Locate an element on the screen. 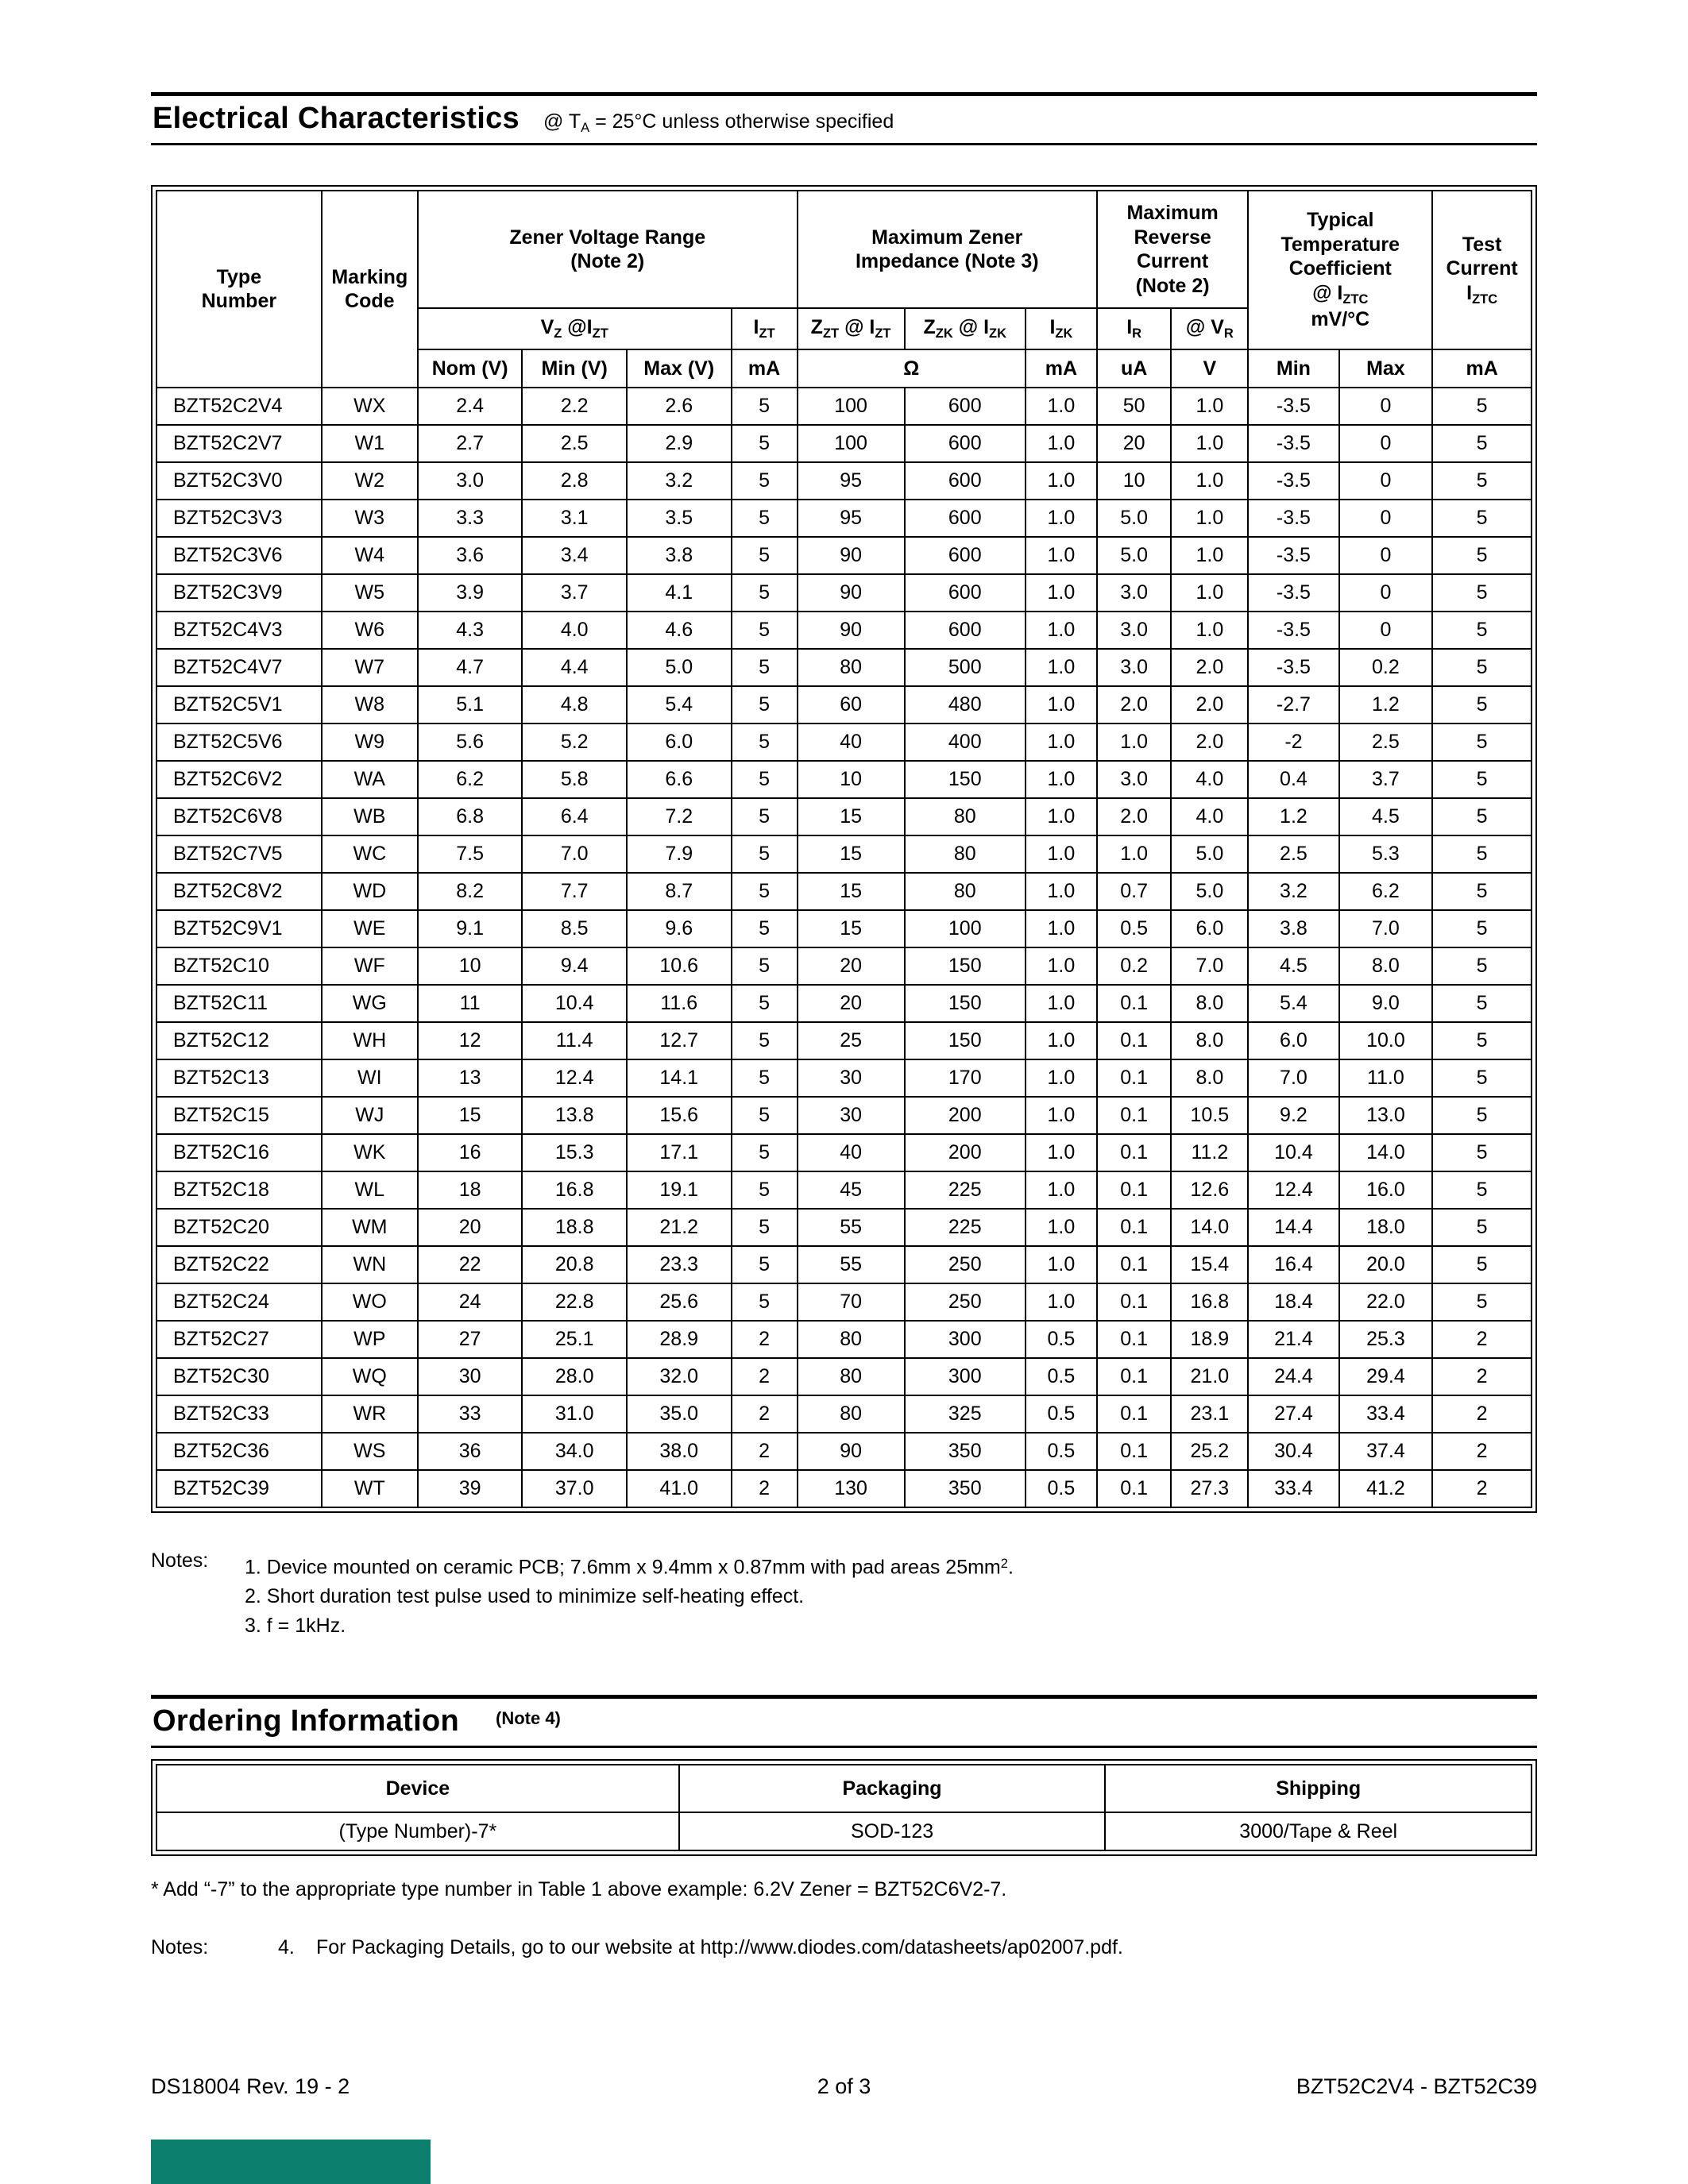 This screenshot has height=2184, width=1688. value-cell: 8.0 is located at coordinates (1210, 1040).